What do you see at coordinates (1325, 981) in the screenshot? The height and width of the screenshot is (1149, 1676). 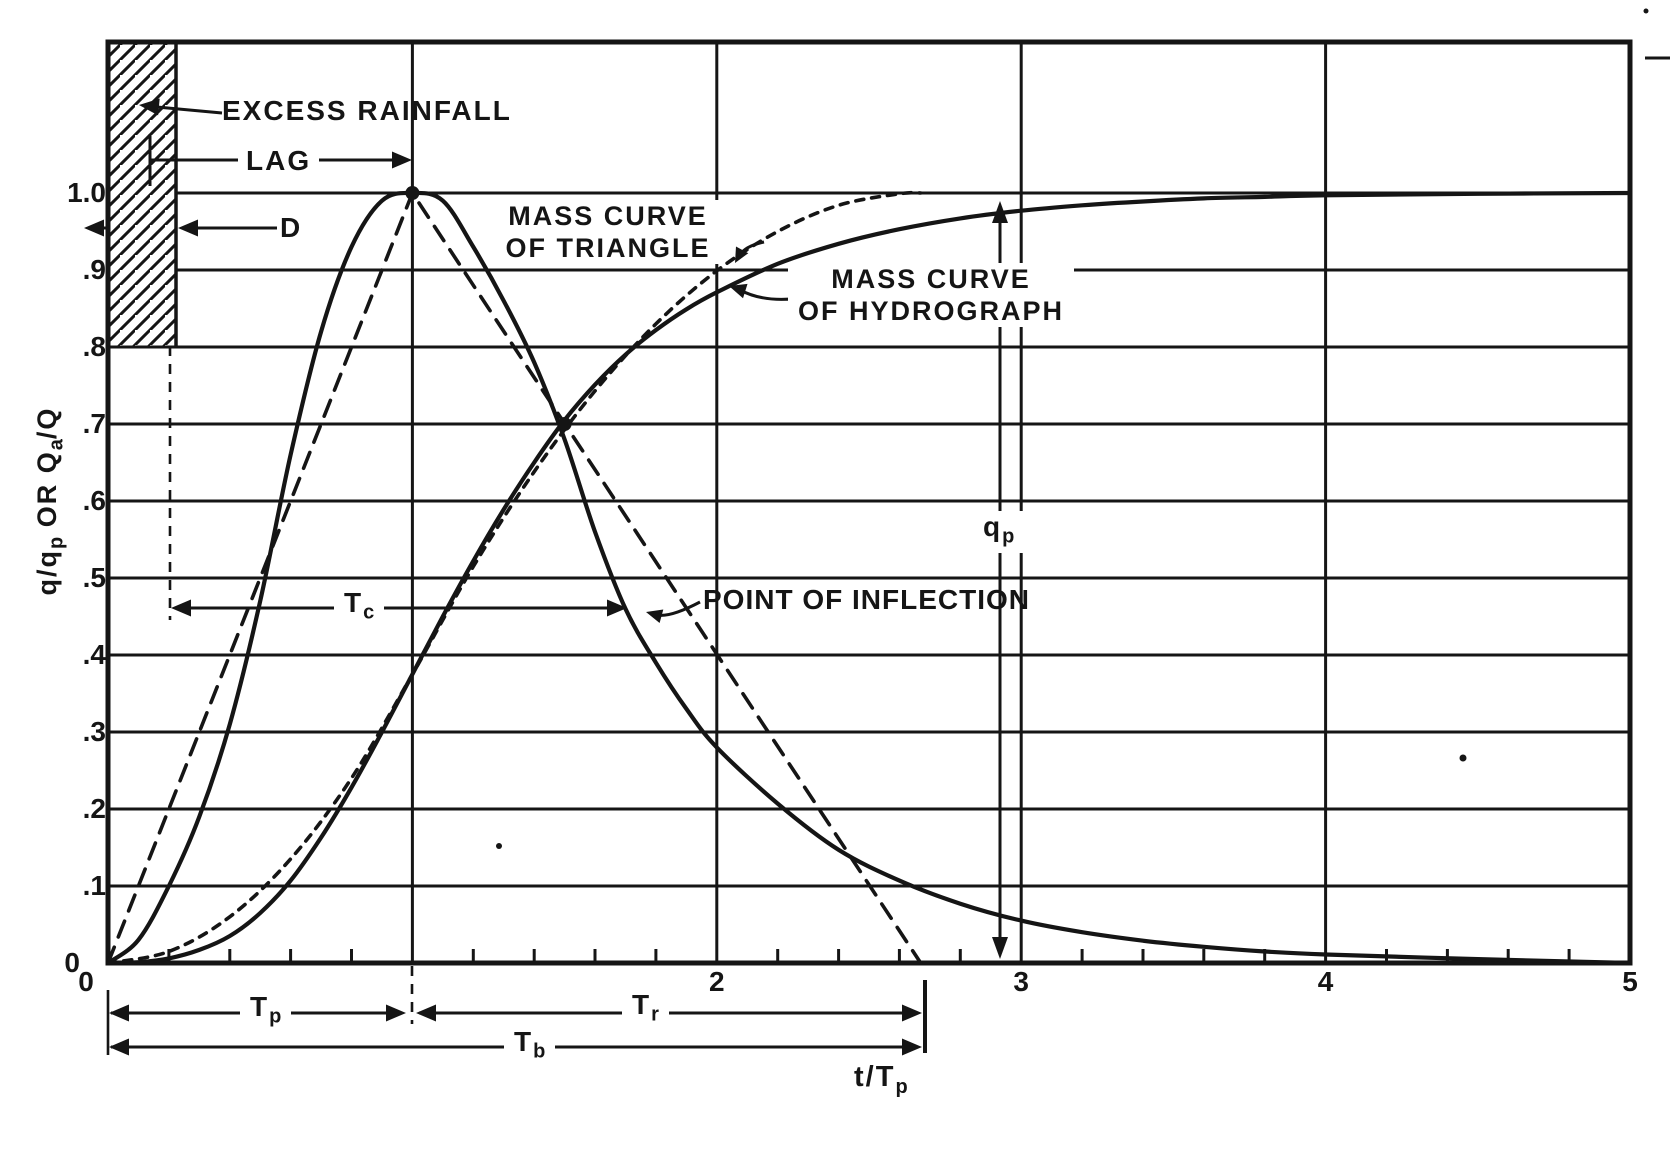 I see `x-tick-label: 4` at bounding box center [1325, 981].